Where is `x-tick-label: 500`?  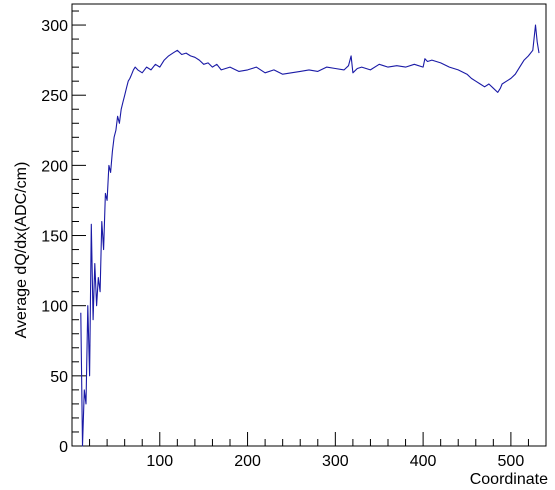
x-tick-label: 500 is located at coordinates (511, 461).